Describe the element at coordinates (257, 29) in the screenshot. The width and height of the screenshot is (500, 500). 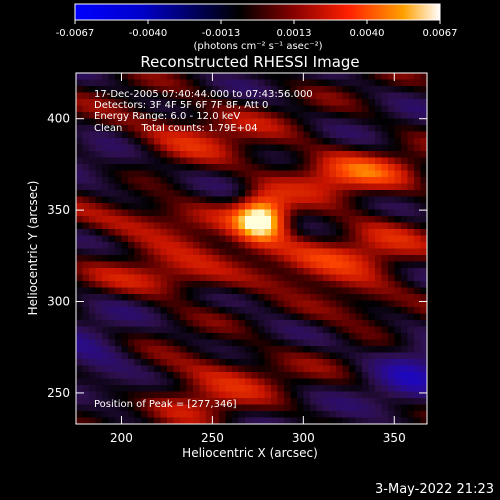
I see `colorbar-ticks: -0.0067 -0.0040 -0.0013 0.0013 0.0040 0.0067` at that location.